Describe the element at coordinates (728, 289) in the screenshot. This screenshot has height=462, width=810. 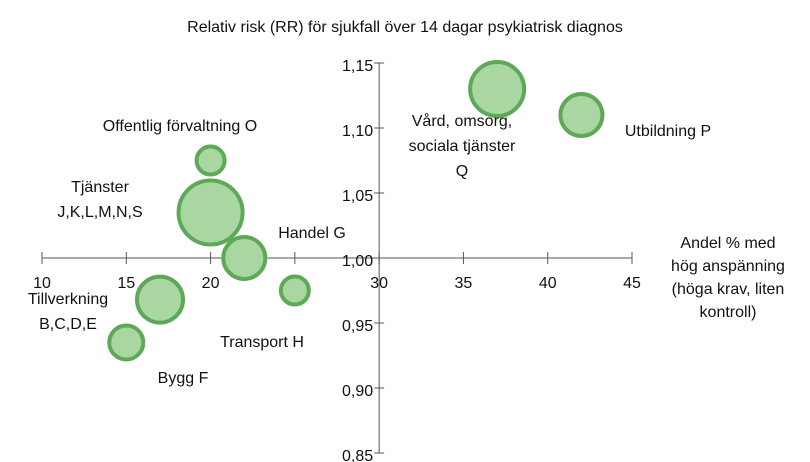
I see `x-axis-label: (höga krav, liten` at that location.